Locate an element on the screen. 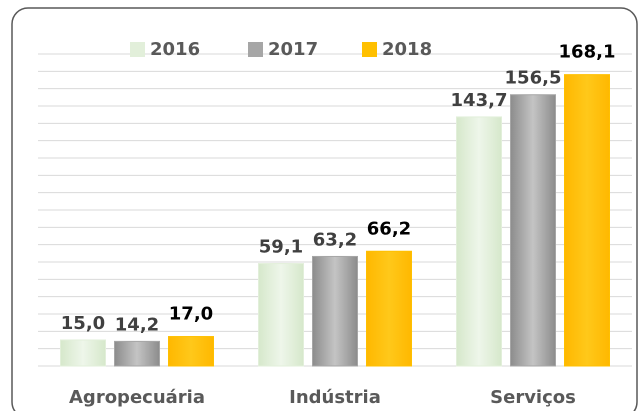  legend-label: 2017 is located at coordinates (293, 49).